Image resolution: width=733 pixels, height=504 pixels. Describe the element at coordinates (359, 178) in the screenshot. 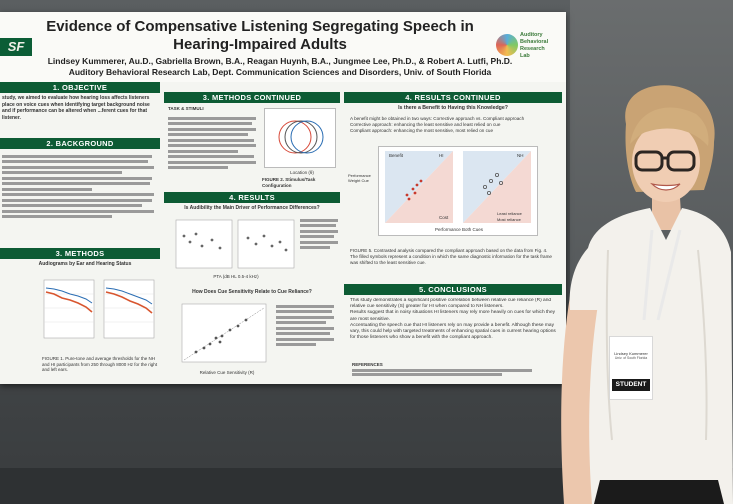

I see `benefit-ylabel: Performance Weight Cue` at that location.